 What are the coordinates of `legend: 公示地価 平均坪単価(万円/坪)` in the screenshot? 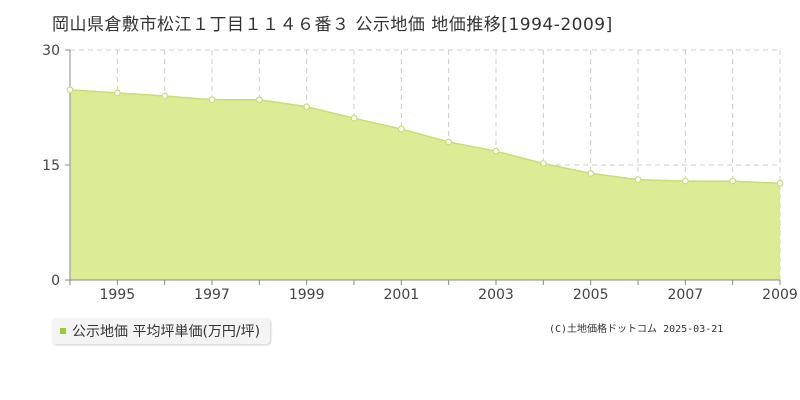 It's located at (161, 331).